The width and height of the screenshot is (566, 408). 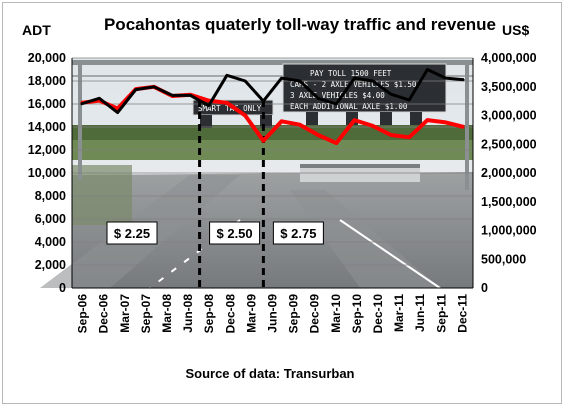 What do you see at coordinates (462, 313) in the screenshot?
I see `x-tick-label: Dec-11` at bounding box center [462, 313].